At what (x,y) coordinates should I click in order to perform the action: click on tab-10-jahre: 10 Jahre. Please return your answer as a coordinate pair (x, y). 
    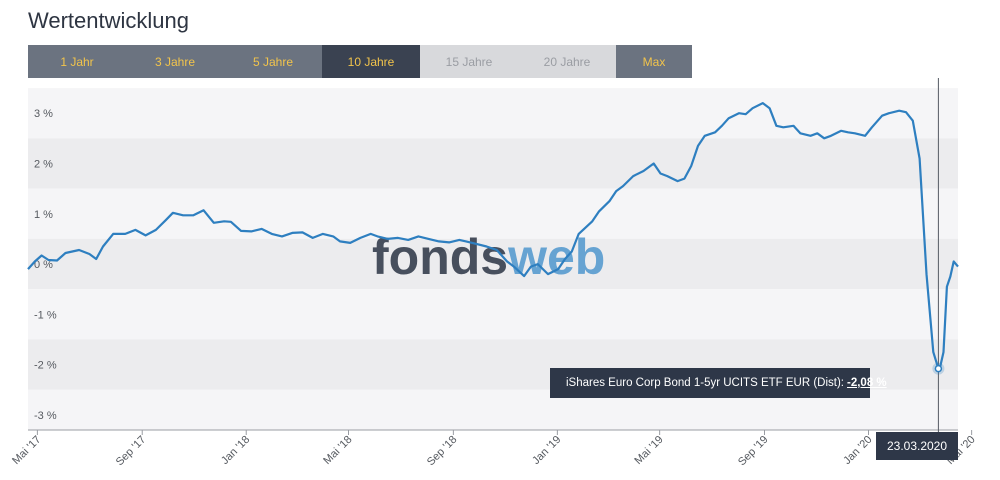
    Looking at the image, I should click on (371, 61).